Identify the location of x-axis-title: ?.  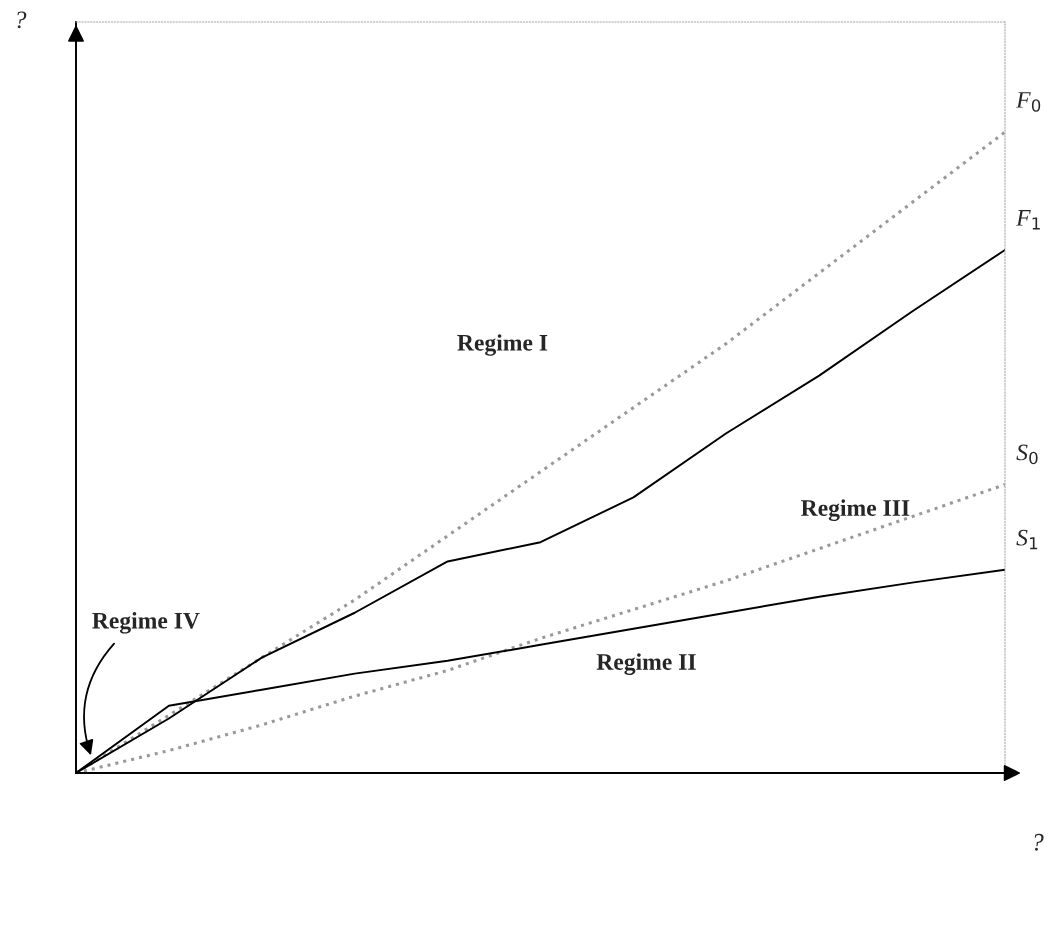
(1039, 842).